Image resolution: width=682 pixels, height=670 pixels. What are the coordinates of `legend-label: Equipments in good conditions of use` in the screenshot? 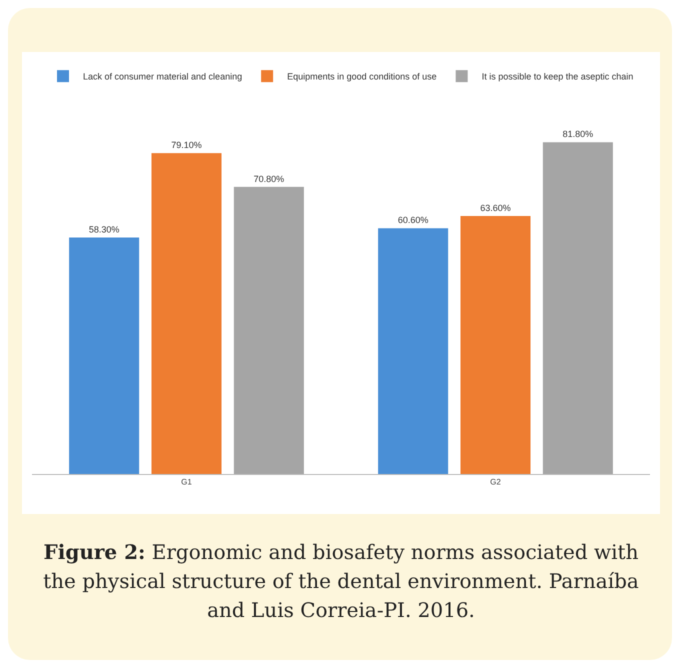 It's located at (362, 77).